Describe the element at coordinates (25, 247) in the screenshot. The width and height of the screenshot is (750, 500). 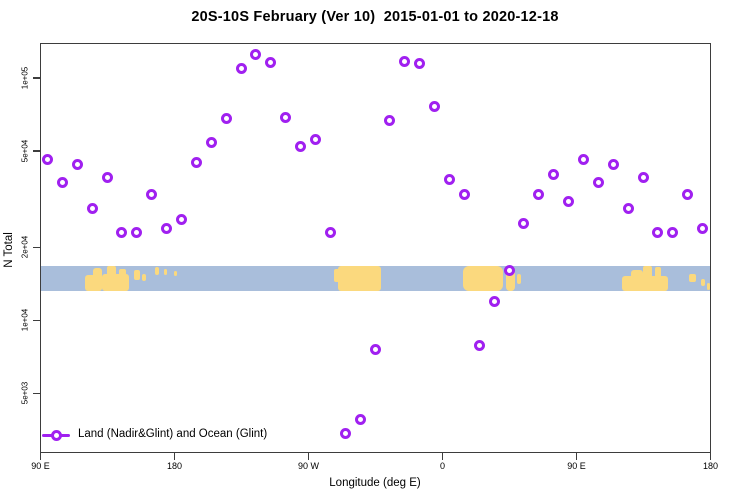
I see `y-axis-tick-label: 2e+04` at that location.